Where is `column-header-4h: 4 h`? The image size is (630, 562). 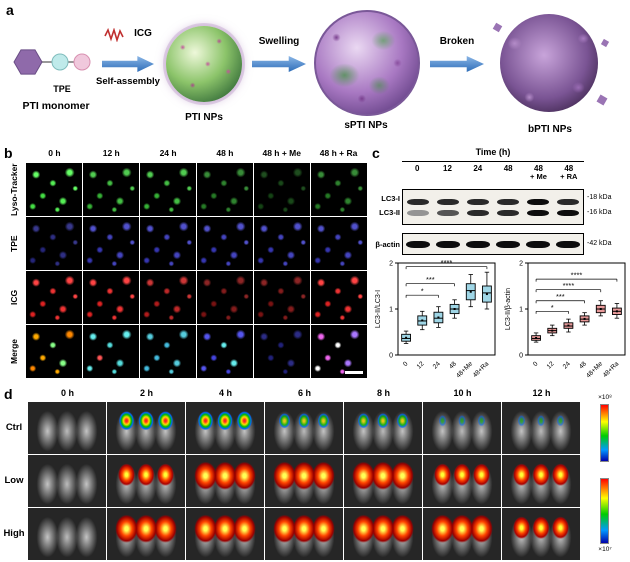 column-header-4h: 4 h is located at coordinates (225, 393).